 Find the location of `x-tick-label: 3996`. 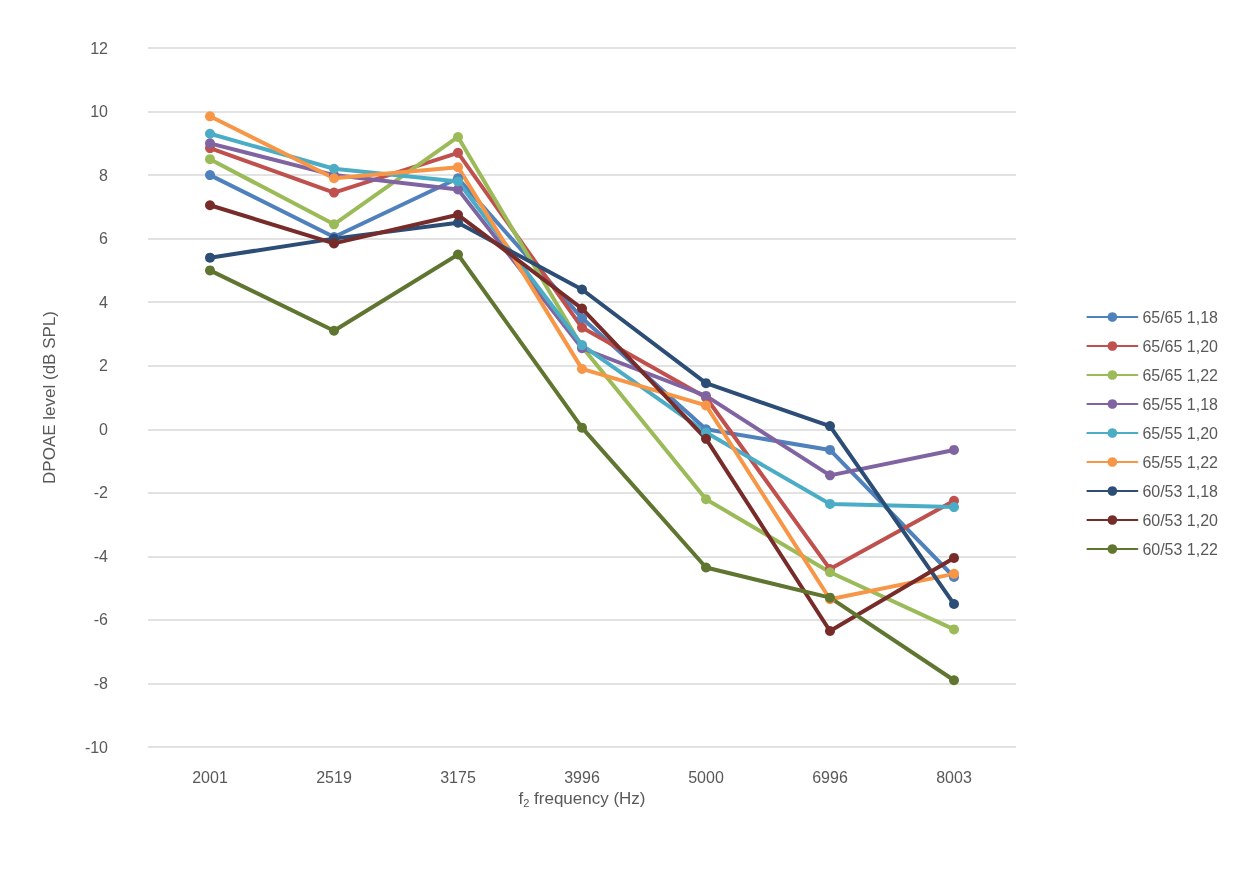

x-tick-label: 3996 is located at coordinates (582, 777).